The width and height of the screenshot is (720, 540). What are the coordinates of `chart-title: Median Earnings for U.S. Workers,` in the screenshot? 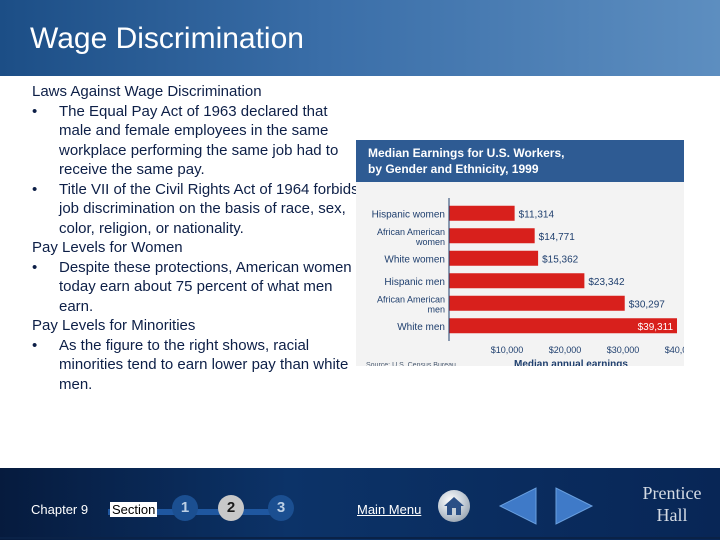 It's located at (466, 153).